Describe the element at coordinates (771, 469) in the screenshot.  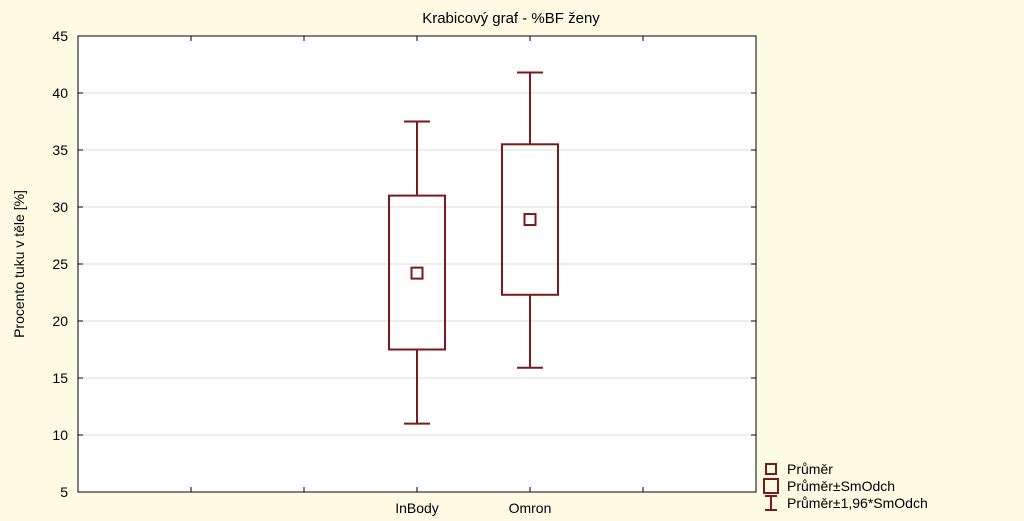
I see `legend-mean-marker` at that location.